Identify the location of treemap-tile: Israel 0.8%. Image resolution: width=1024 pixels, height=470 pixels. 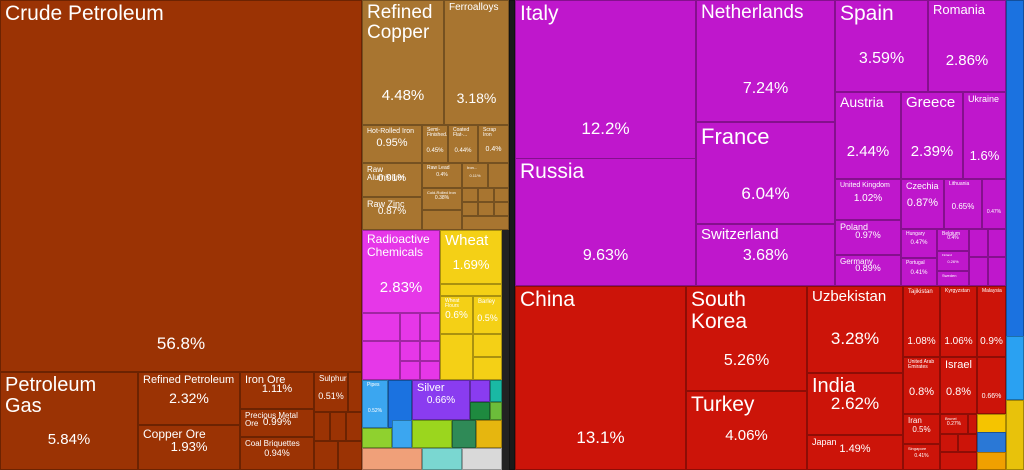
(958, 385).